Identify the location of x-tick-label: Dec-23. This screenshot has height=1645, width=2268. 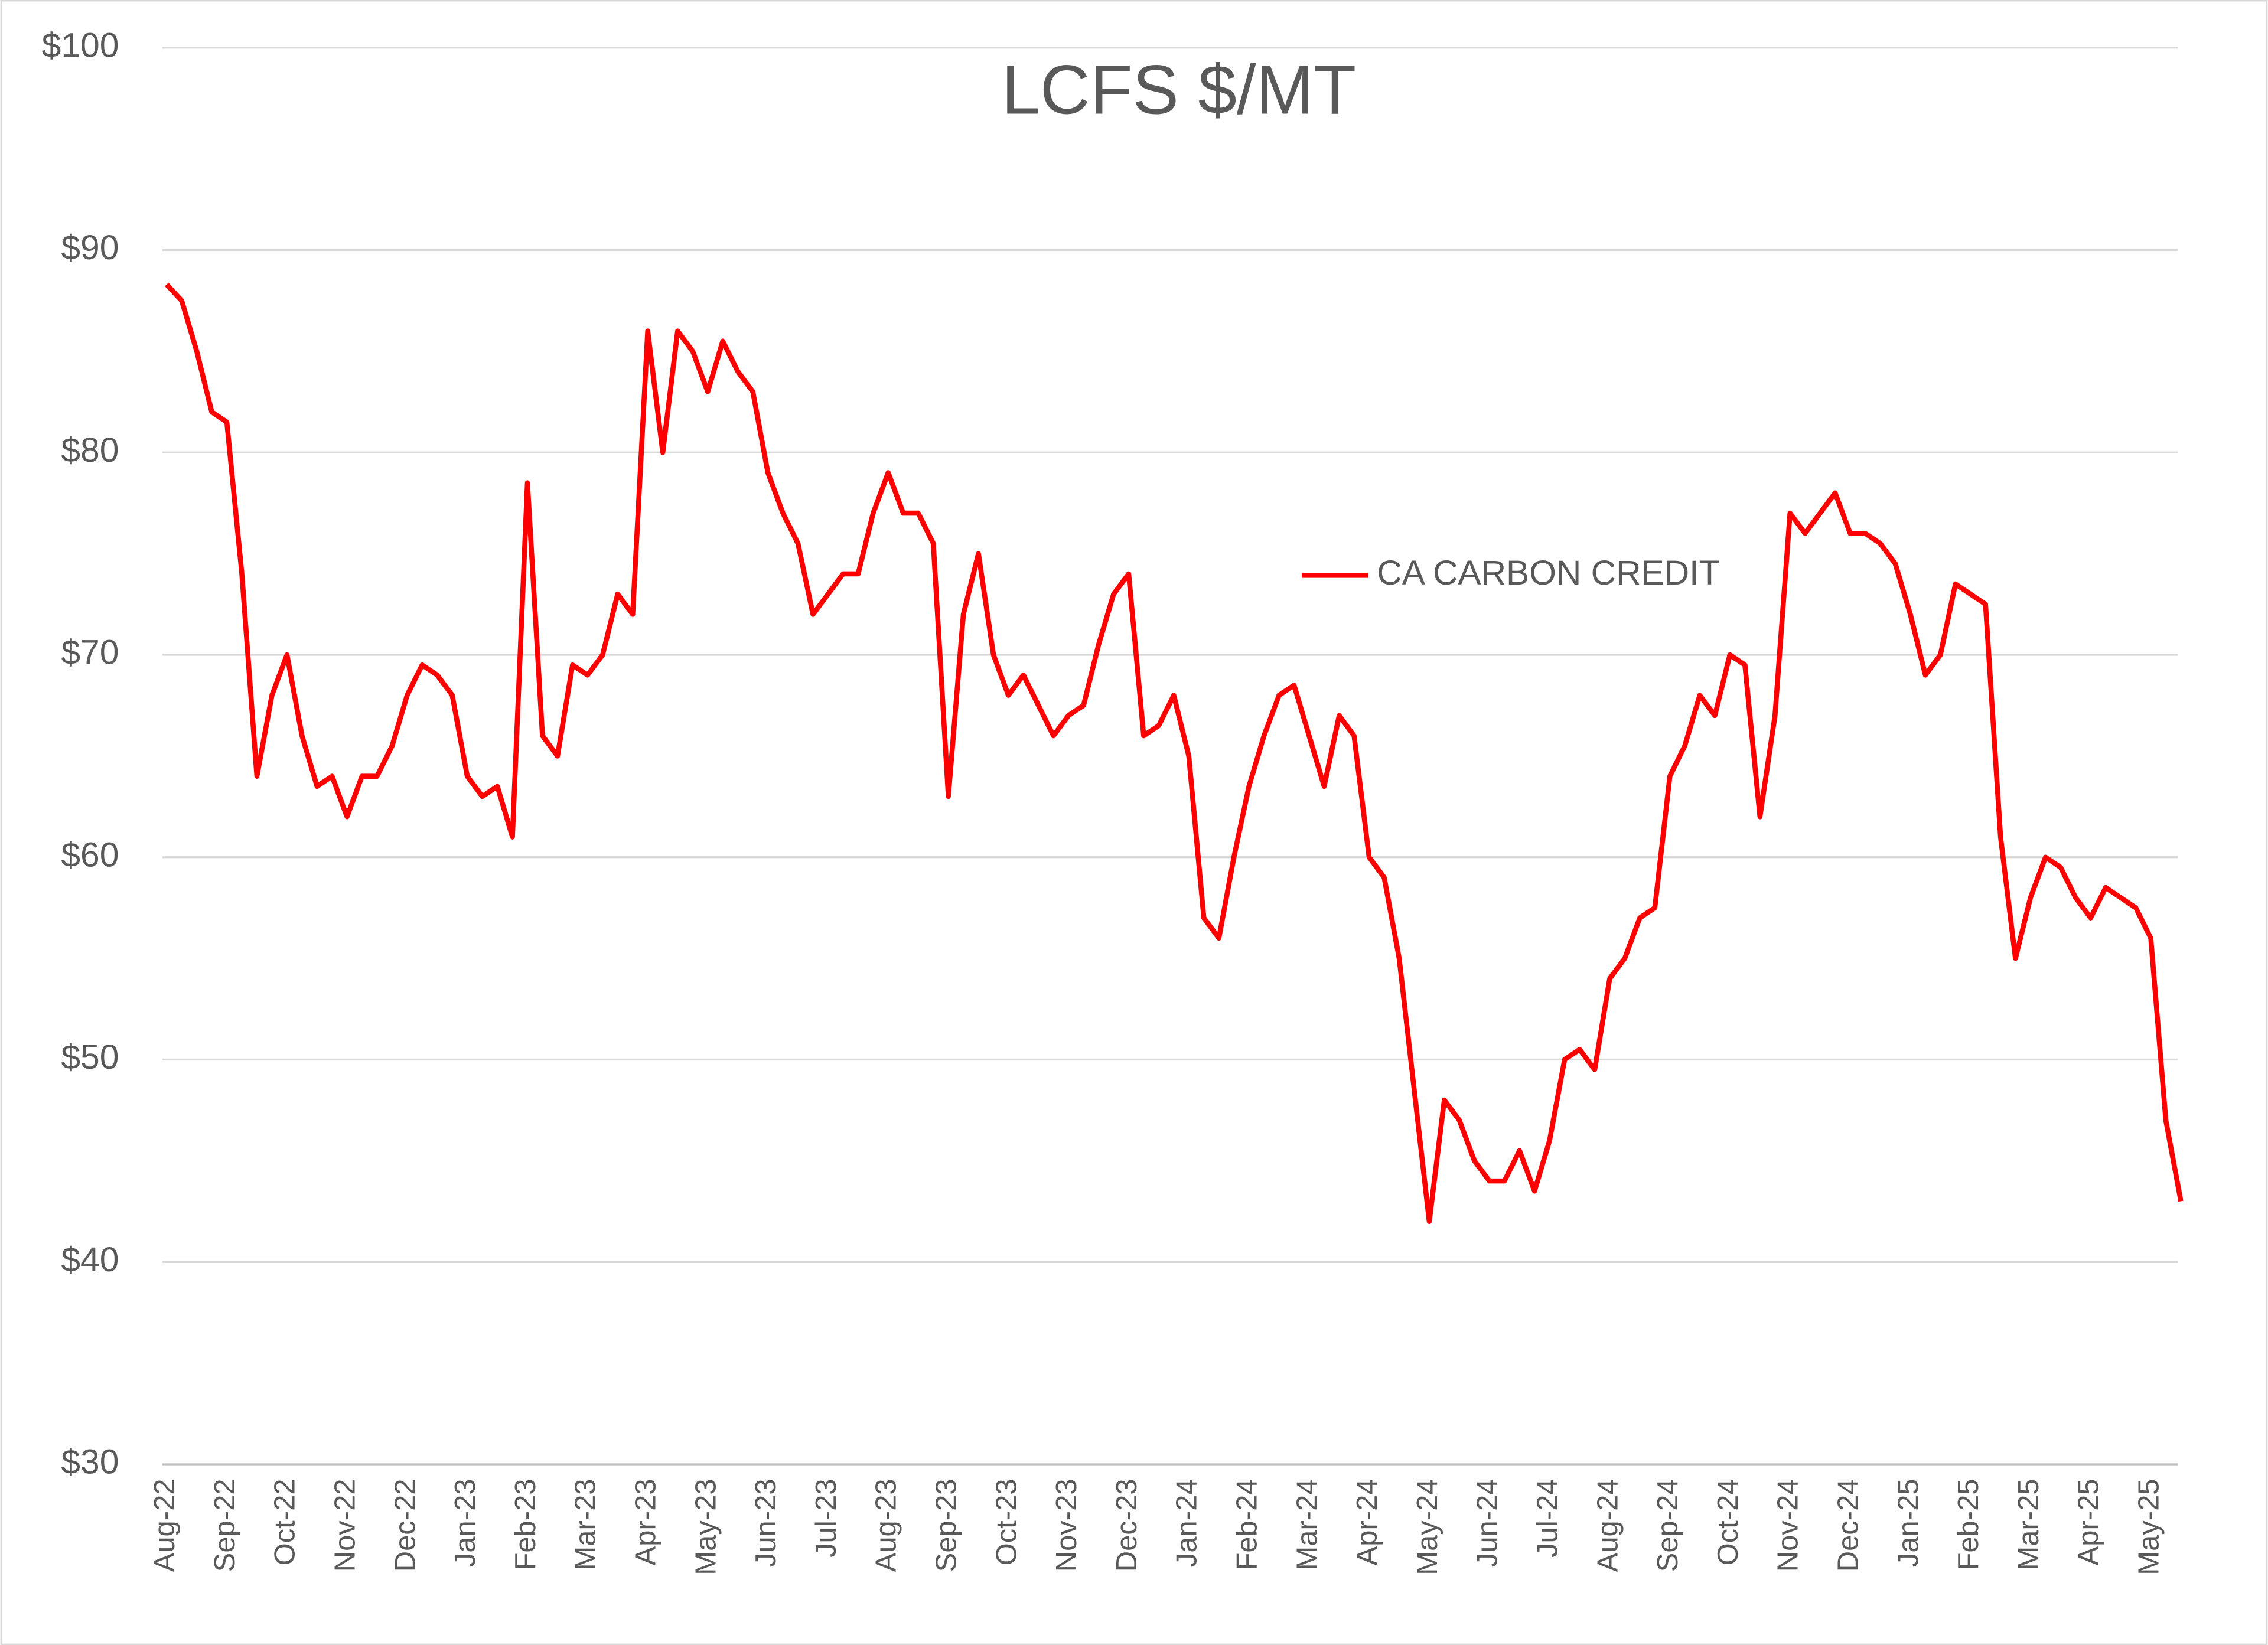
(1127, 1525).